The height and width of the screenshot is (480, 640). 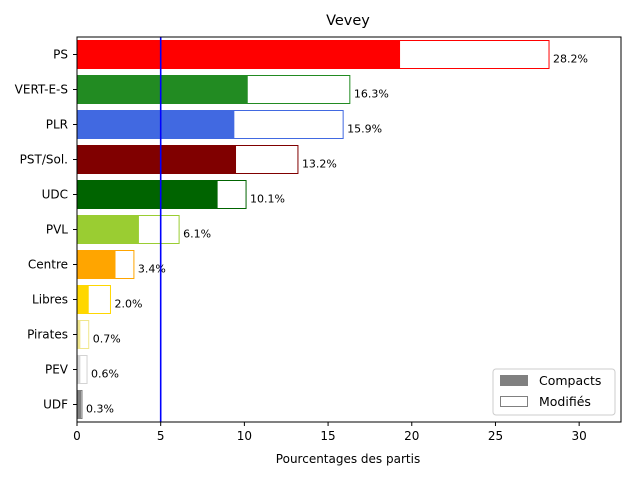 What do you see at coordinates (152, 269) in the screenshot?
I see `value-label-centre: 3.4%` at bounding box center [152, 269].